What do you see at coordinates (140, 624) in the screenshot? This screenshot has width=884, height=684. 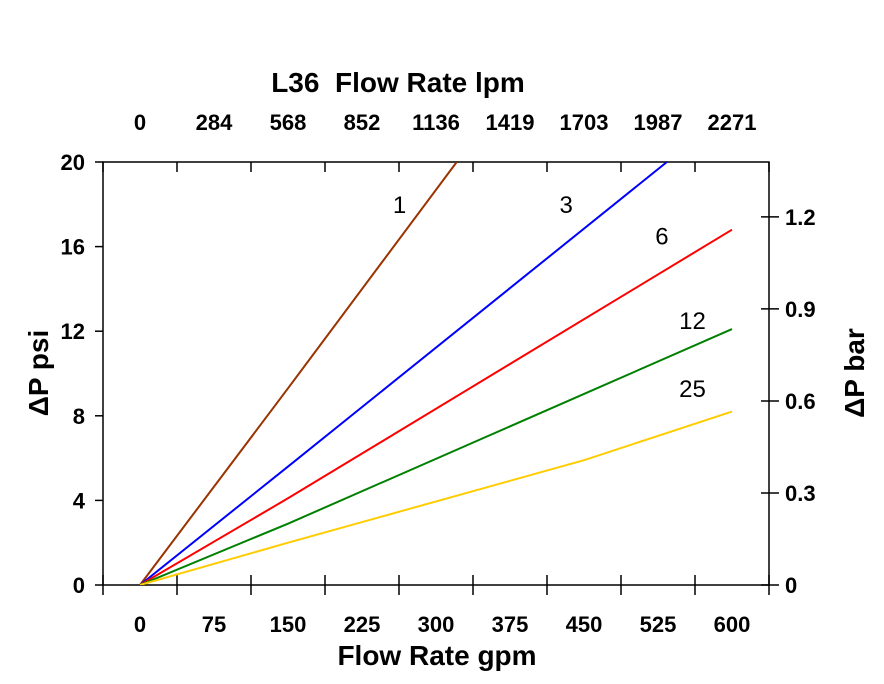 I see `x-tick-label: 0` at bounding box center [140, 624].